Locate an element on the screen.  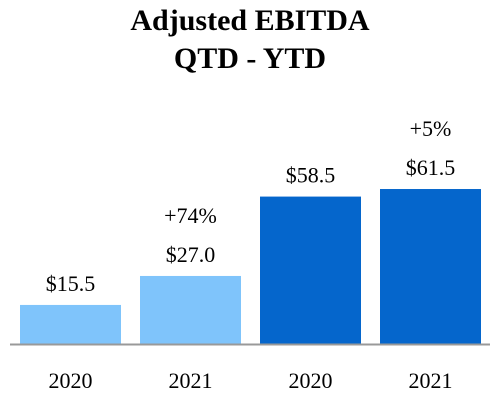
x-tick-label-0: 2020 is located at coordinates (71, 380).